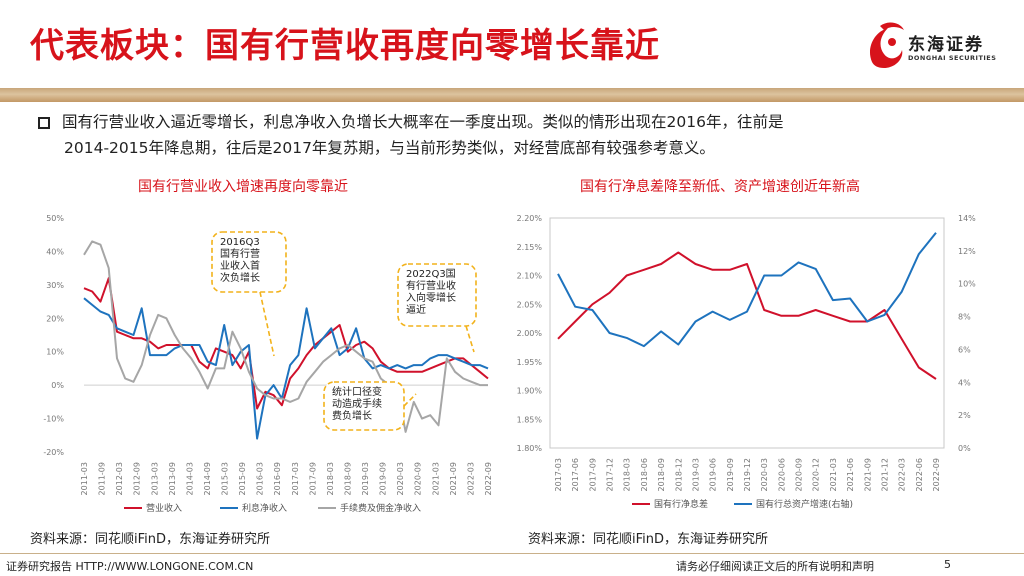 Image resolution: width=1024 pixels, height=576 pixels. What do you see at coordinates (57, 385) in the screenshot?
I see `y-tick-label: 0%` at bounding box center [57, 385].